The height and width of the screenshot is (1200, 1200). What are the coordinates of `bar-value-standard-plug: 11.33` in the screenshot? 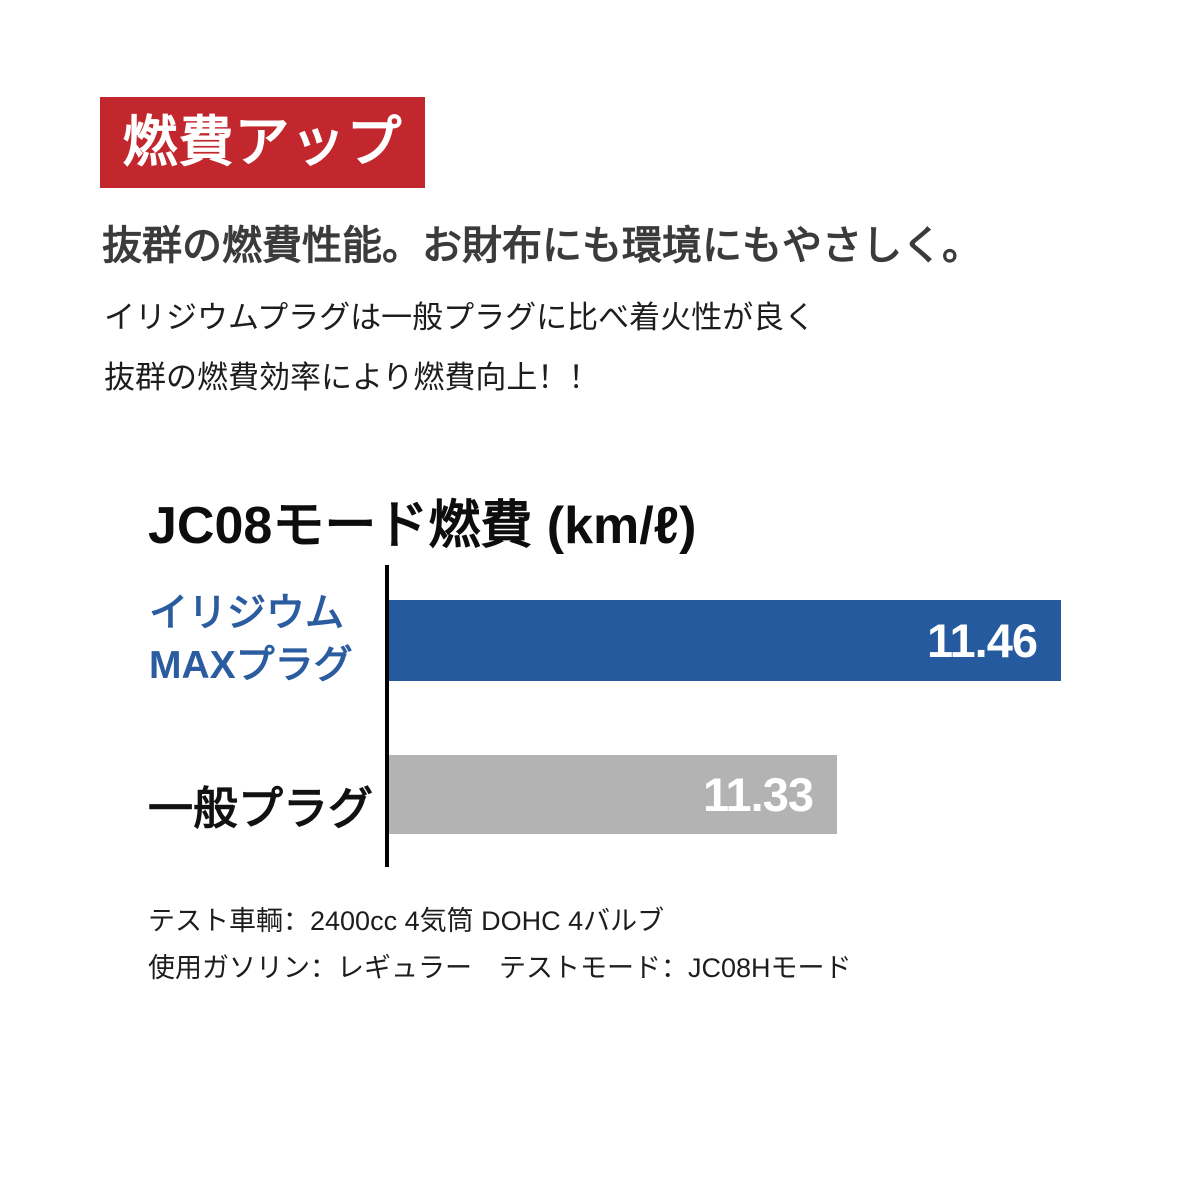 It's located at (758, 794).